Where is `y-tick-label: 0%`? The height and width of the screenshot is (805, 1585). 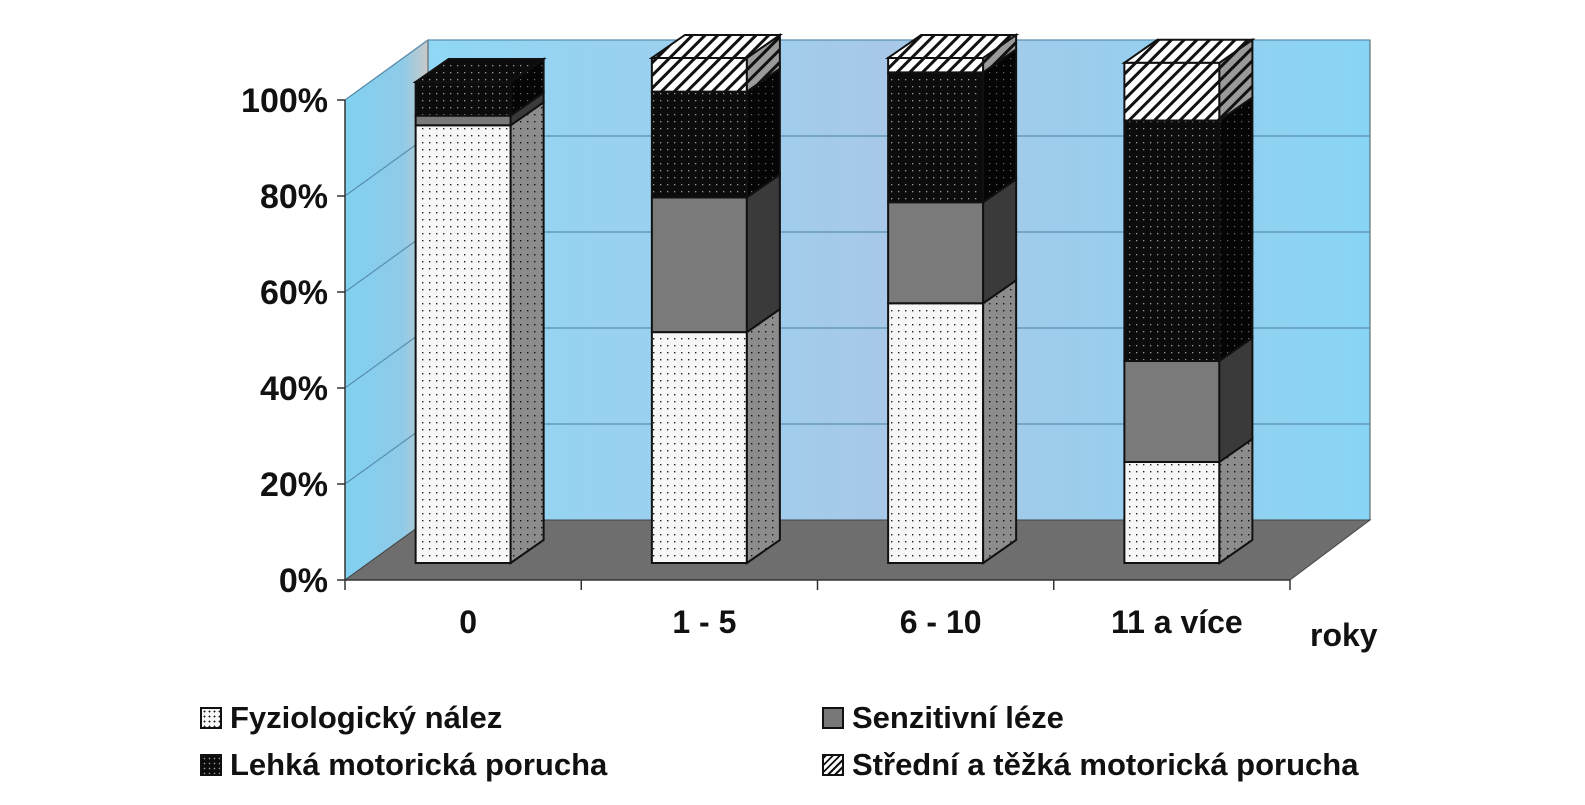
y-tick-label: 0% is located at coordinates (303, 581).